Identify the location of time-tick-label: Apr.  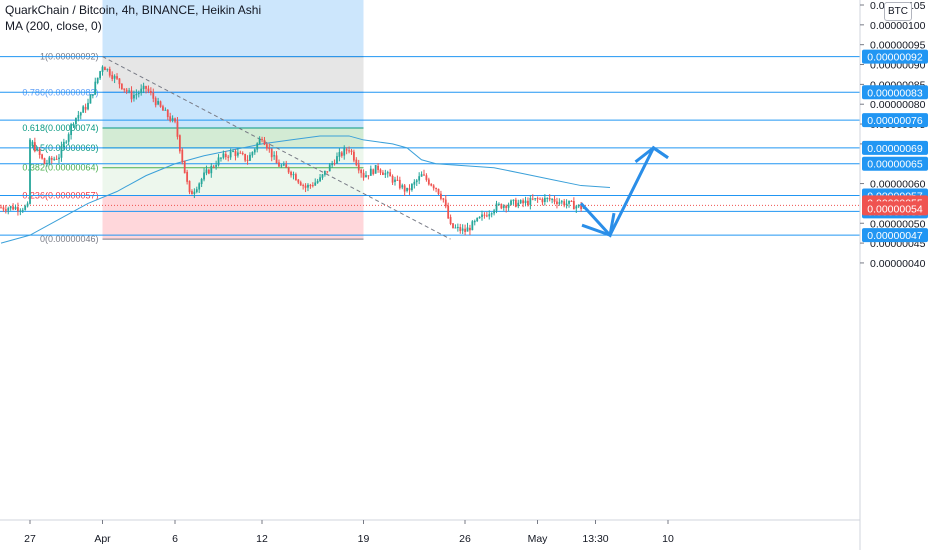
(102, 539).